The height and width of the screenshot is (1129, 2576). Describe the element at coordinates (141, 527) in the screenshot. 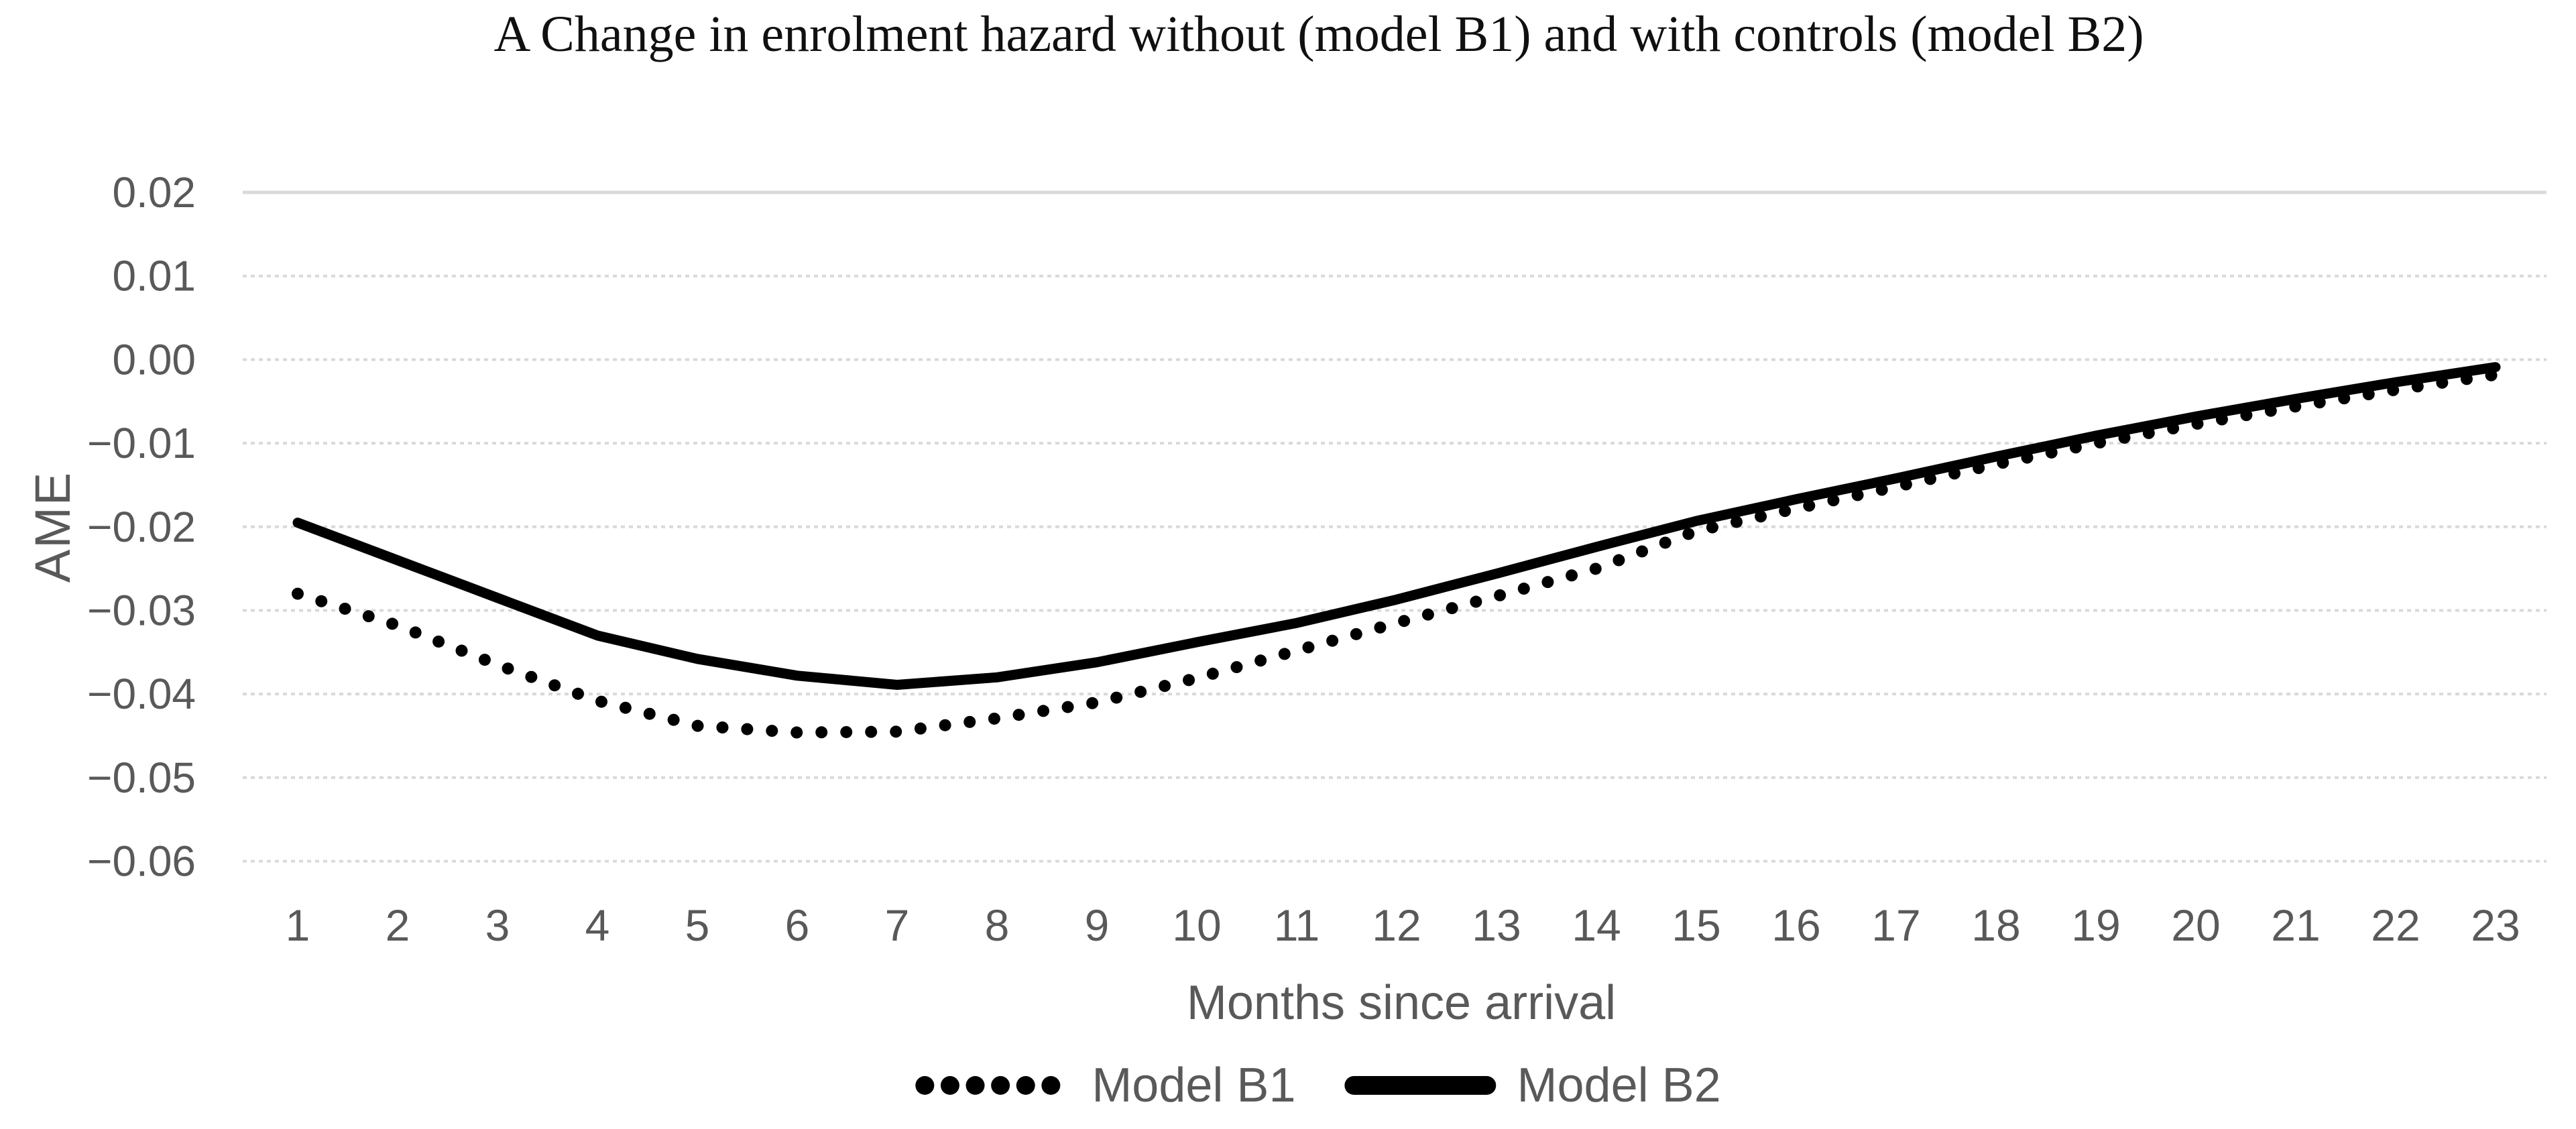

I see `y-tick-label: −0.02` at that location.